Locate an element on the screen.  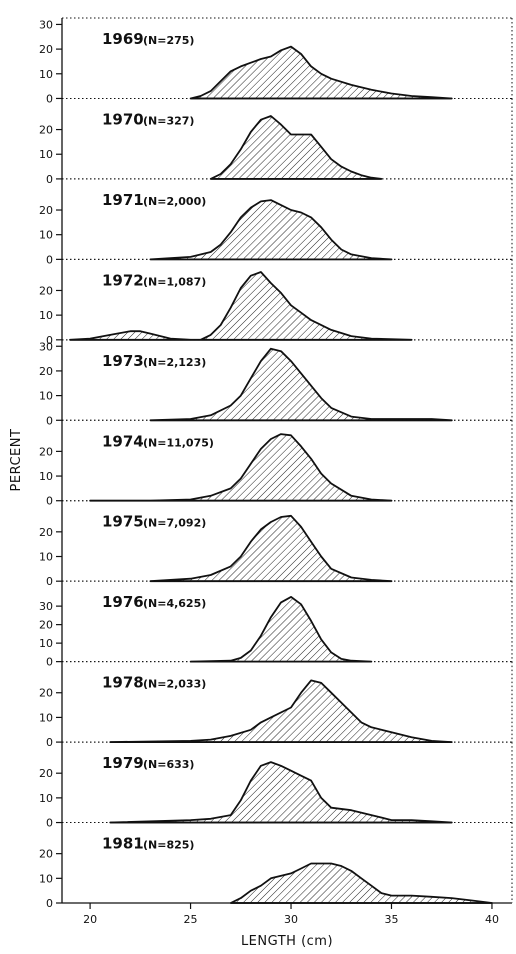
panel-sample-size: (N=11,075) is located at coordinates (178, 442).